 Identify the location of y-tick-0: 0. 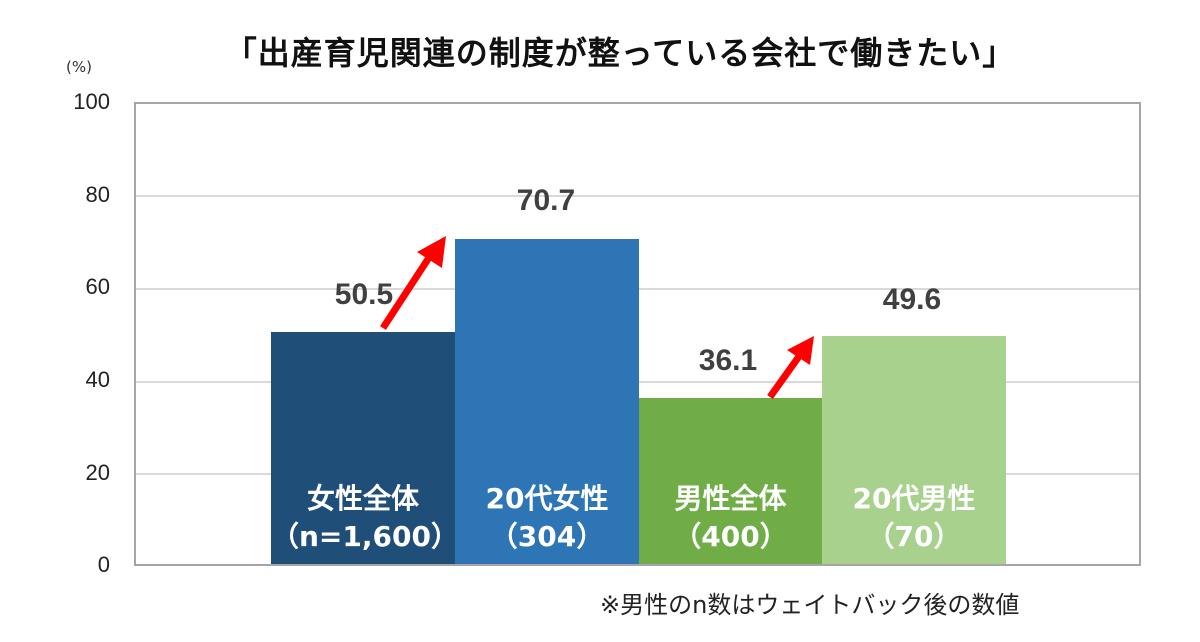
(103, 564).